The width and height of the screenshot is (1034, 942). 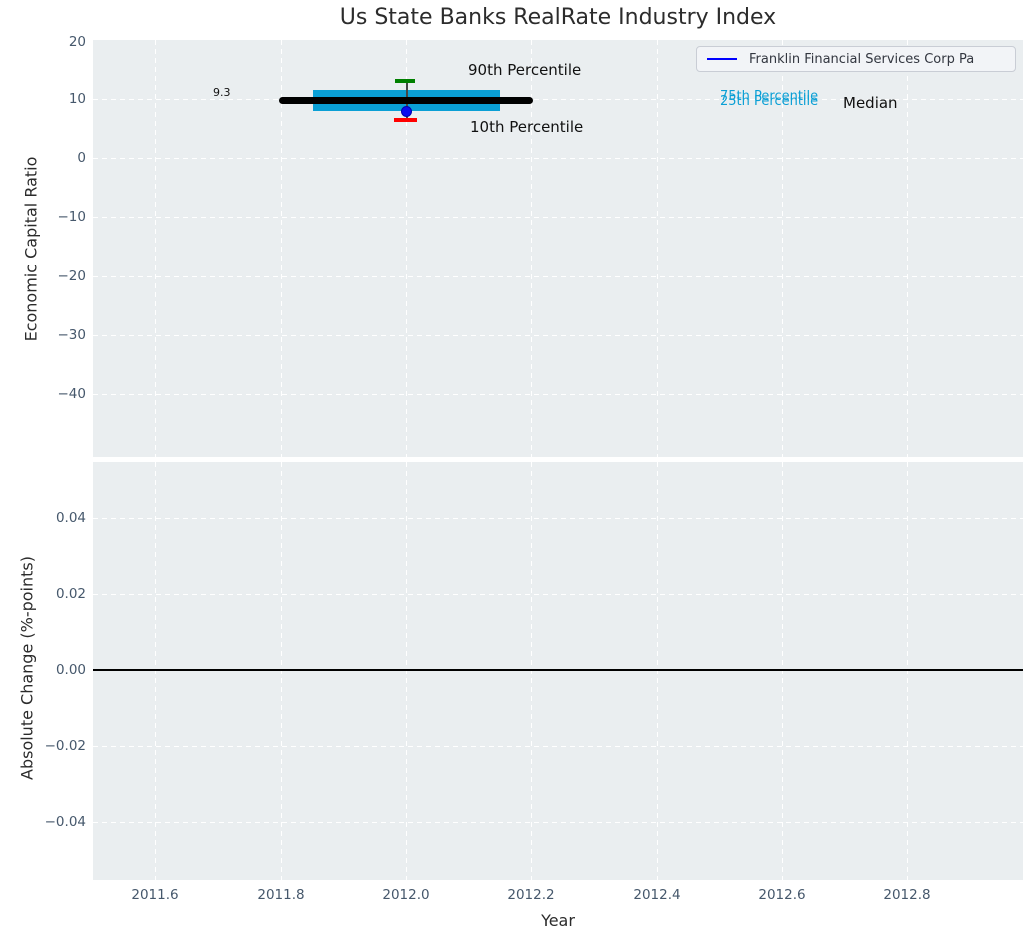 What do you see at coordinates (405, 120) in the screenshot?
I see `percentile-10-tick-marker` at bounding box center [405, 120].